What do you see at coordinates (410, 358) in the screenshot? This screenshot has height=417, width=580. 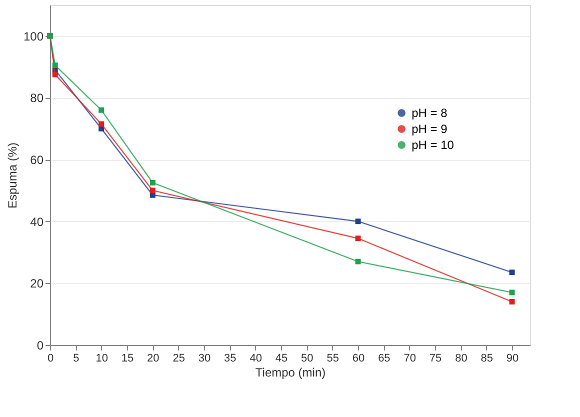 I see `x-tick-label: 70` at bounding box center [410, 358].